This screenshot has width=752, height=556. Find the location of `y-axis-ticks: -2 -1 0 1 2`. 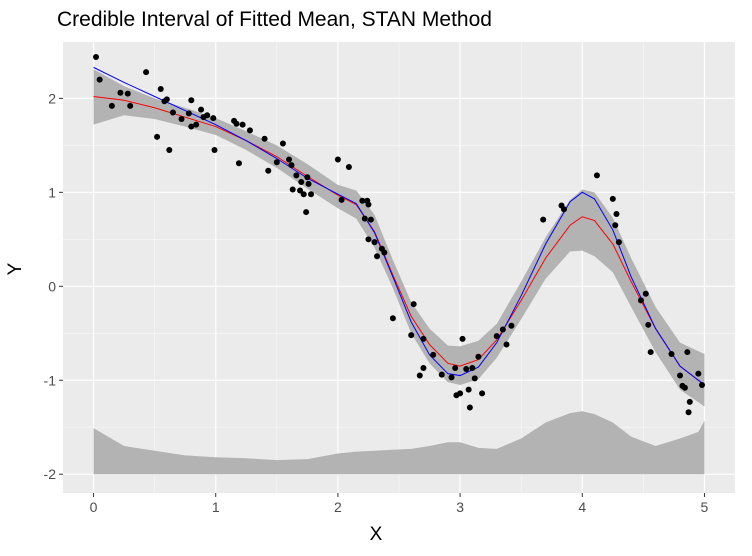

y-axis-ticks: -2 -1 0 1 2 is located at coordinates (53, 286).